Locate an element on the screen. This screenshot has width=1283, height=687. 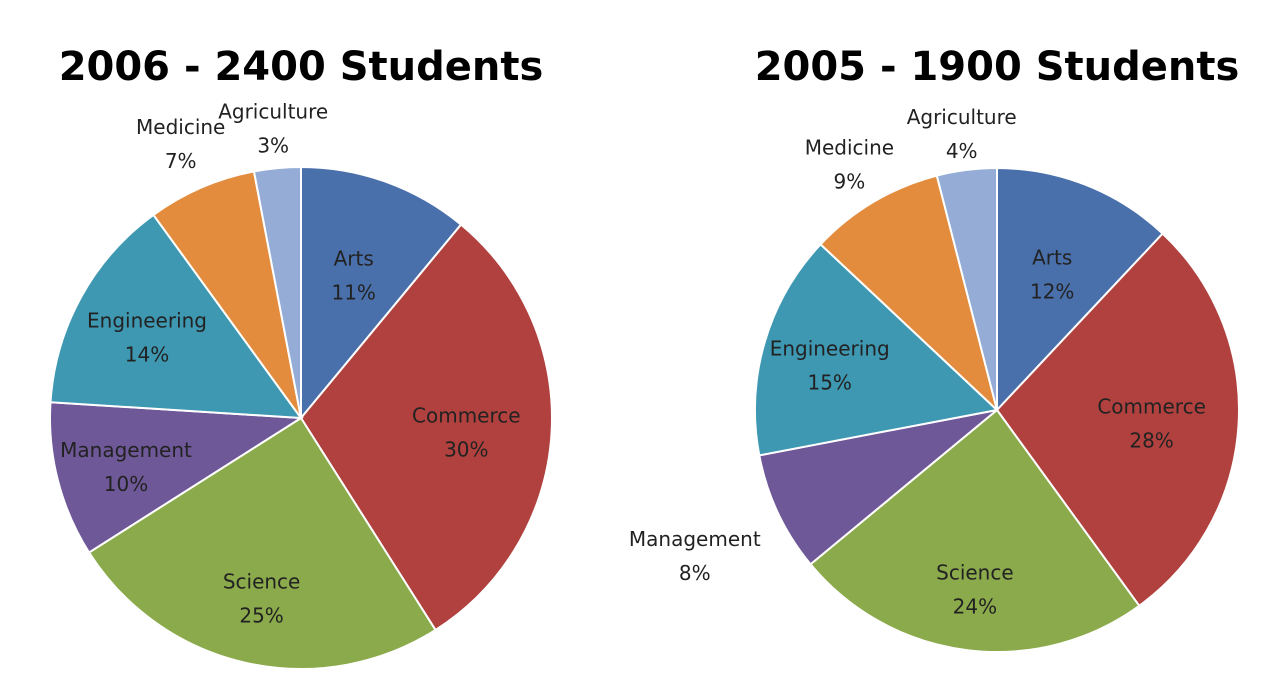
pie-value-engineering: 15% is located at coordinates (829, 382).